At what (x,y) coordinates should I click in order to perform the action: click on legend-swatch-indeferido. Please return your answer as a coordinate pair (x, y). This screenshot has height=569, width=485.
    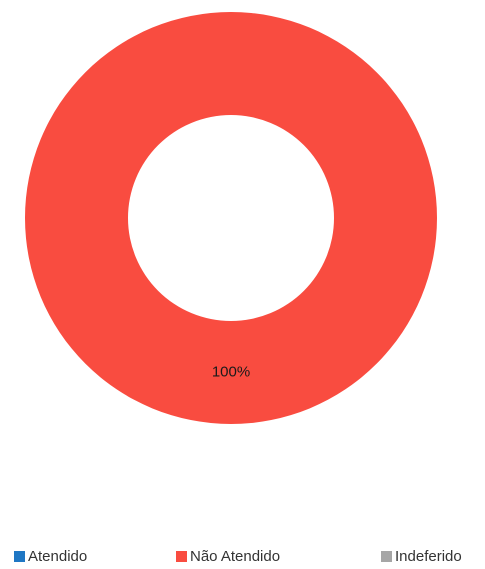
    Looking at the image, I should click on (386, 556).